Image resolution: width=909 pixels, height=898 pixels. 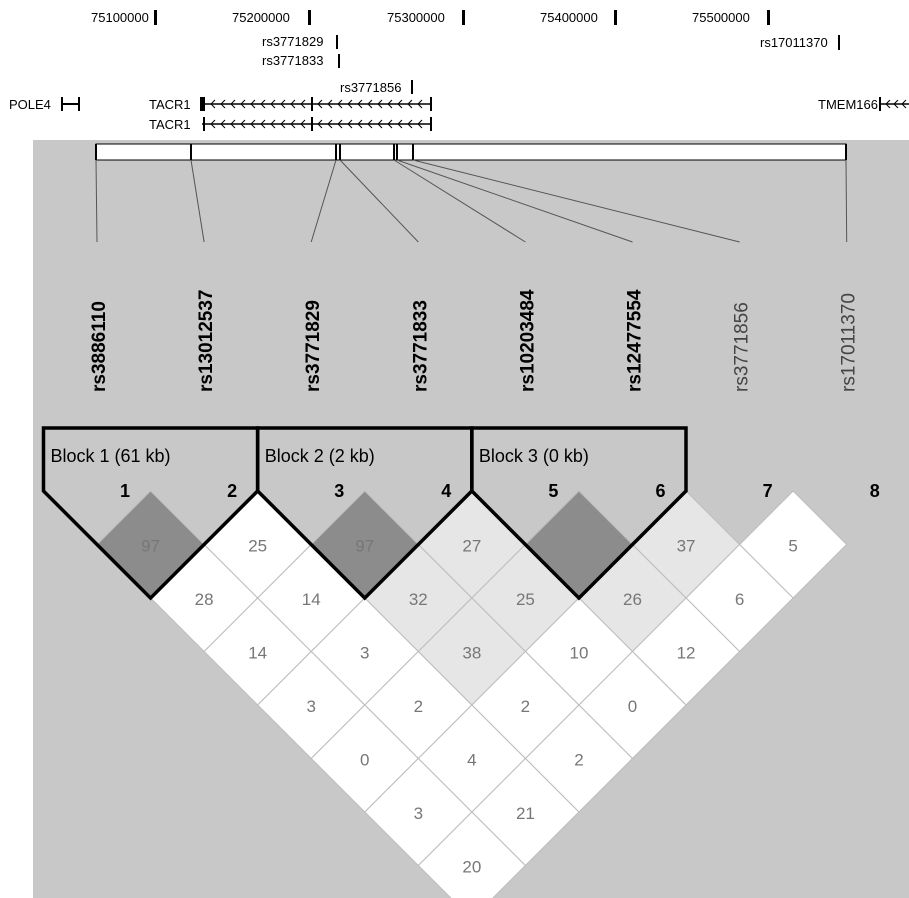 I want to click on locator-bar, so click(x=471, y=152).